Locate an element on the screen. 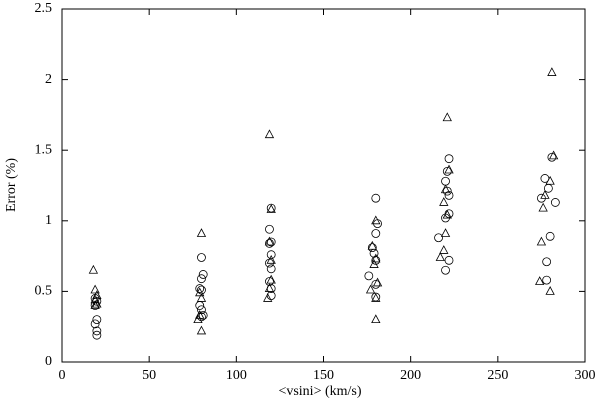  y-tick-label: 2 is located at coordinates (48, 79).